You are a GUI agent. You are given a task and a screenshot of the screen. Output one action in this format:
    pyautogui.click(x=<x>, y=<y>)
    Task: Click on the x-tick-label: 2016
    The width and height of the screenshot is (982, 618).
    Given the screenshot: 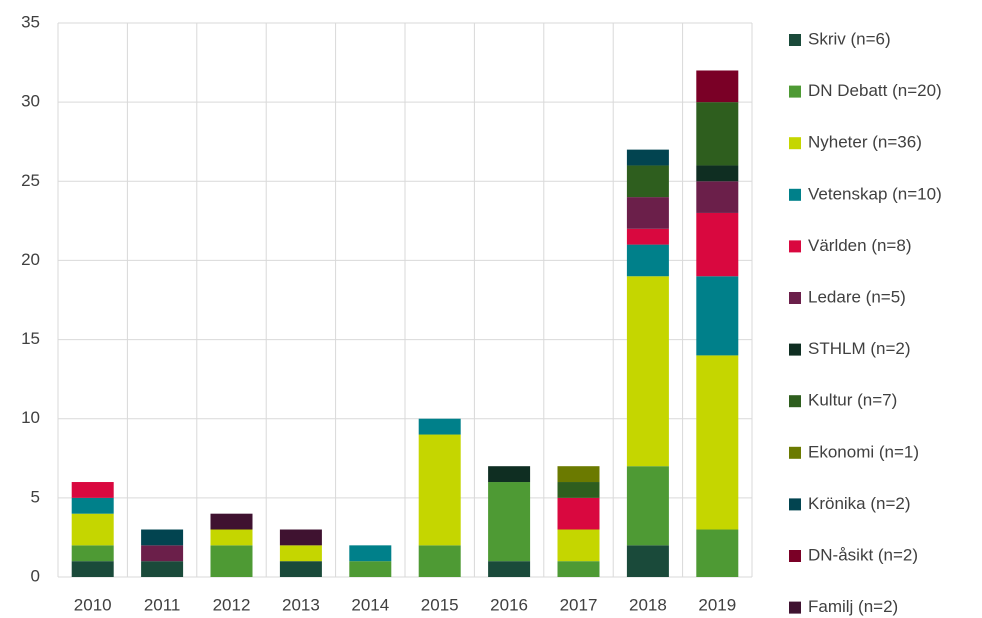 What is the action you would take?
    pyautogui.click(x=509, y=604)
    